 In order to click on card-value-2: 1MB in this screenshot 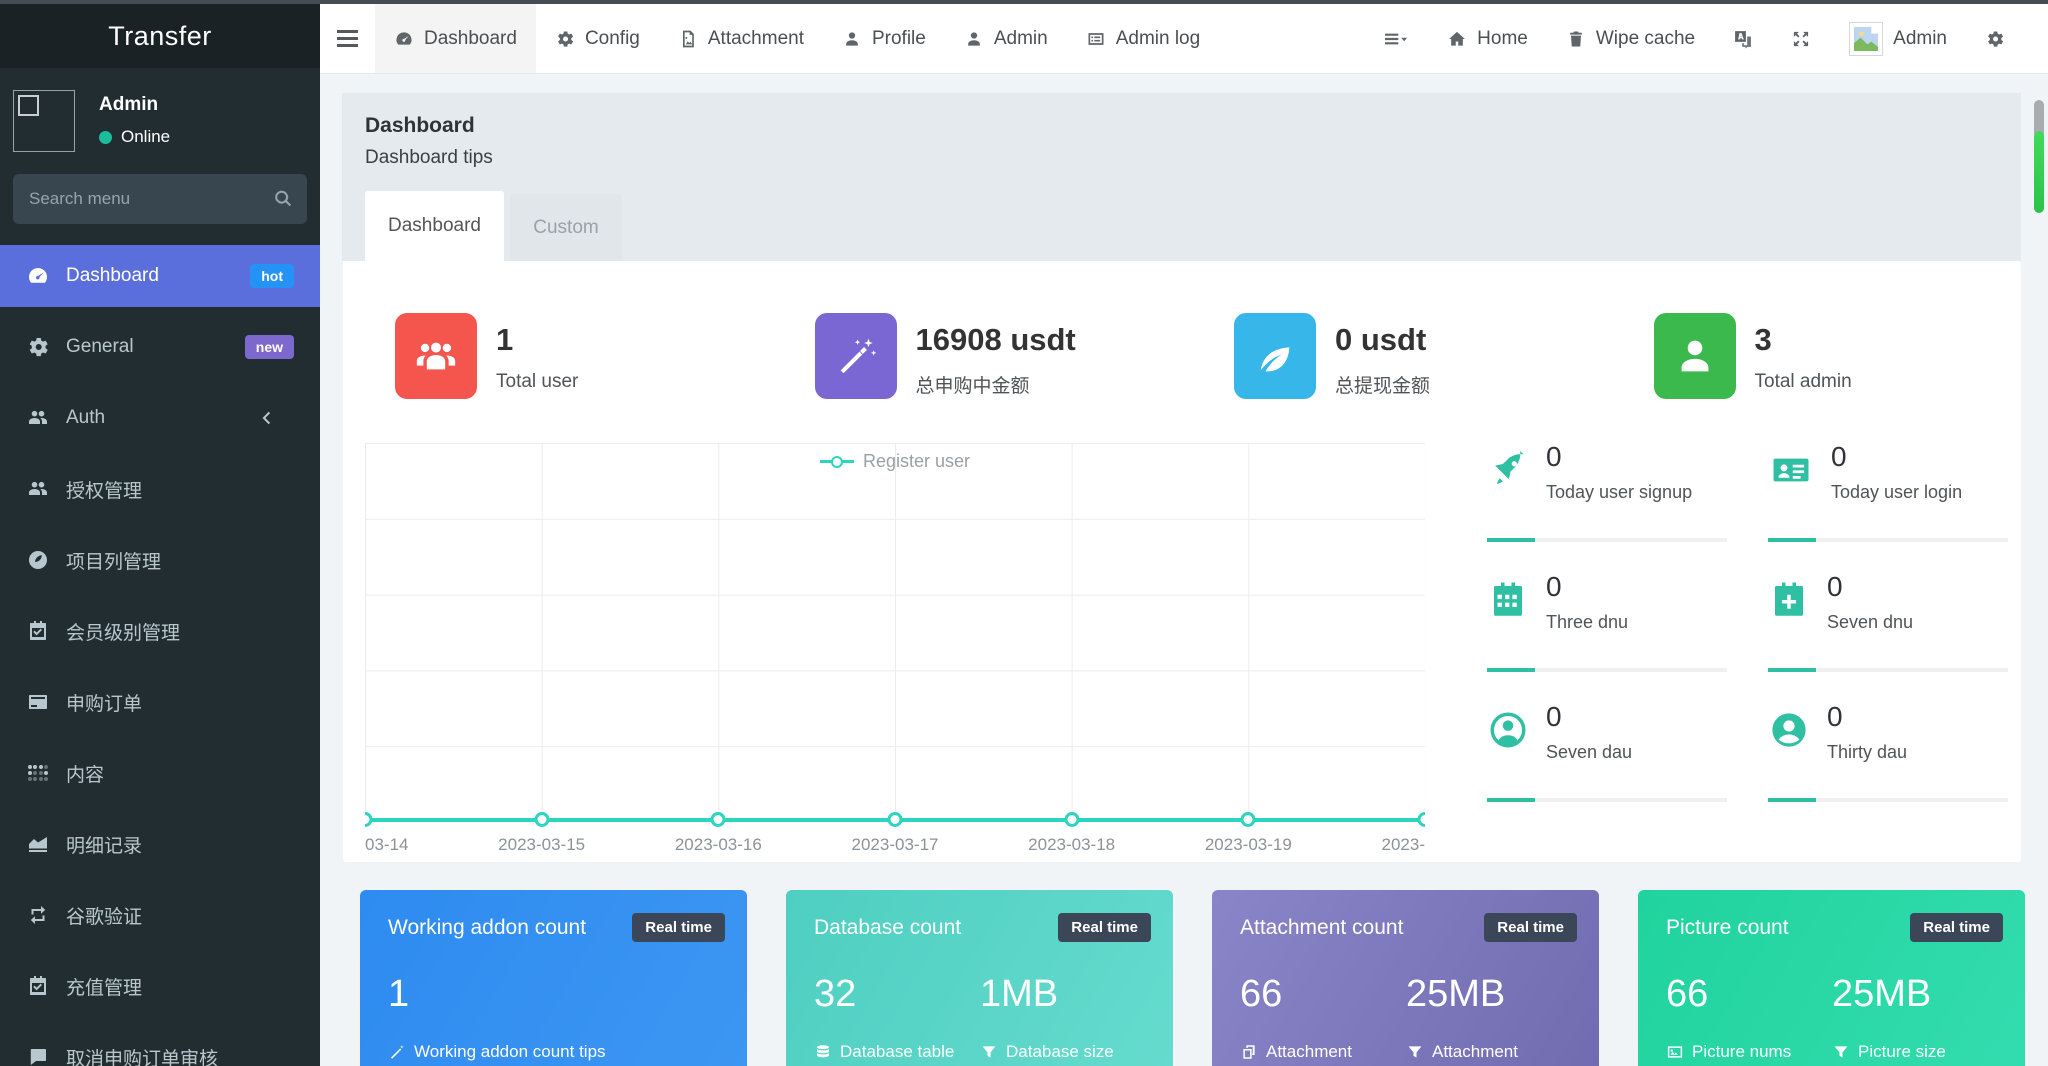, I will do `click(1019, 994)`.